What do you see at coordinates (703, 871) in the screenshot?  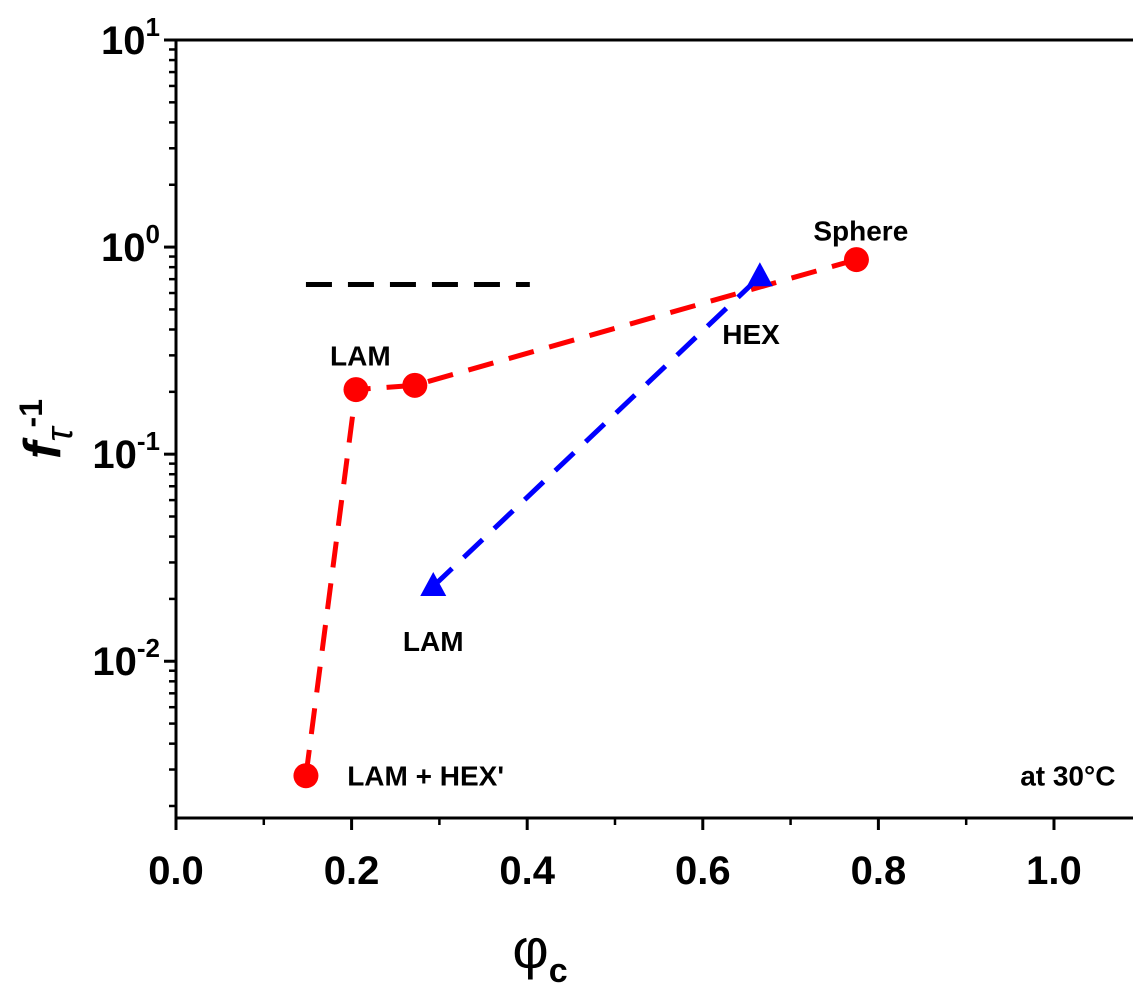 I see `x-tick-label: 0.6` at bounding box center [703, 871].